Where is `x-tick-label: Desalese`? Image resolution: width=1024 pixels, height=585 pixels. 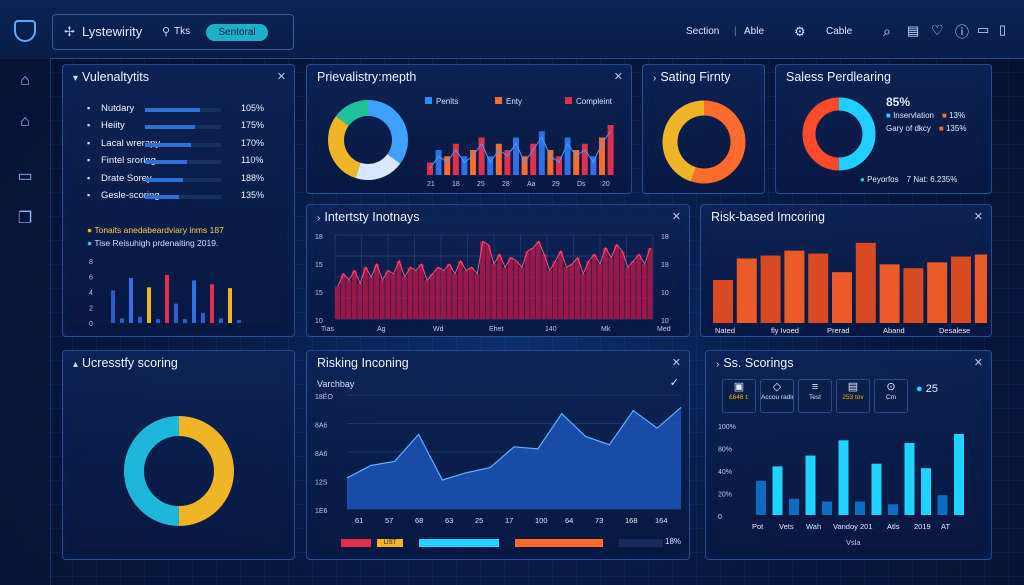
x-tick-label: Desalese is located at coordinates (954, 330).